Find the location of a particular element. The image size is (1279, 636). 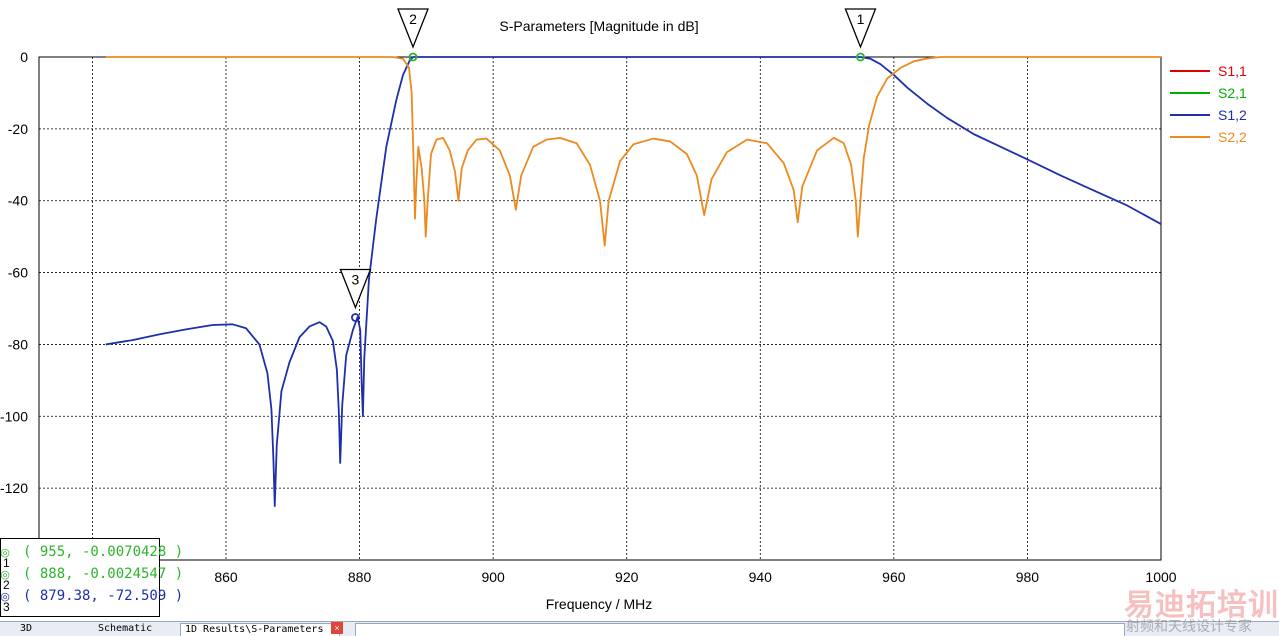

marker-readout-2: ( 888, -0.0024547 ) is located at coordinates (103, 574).